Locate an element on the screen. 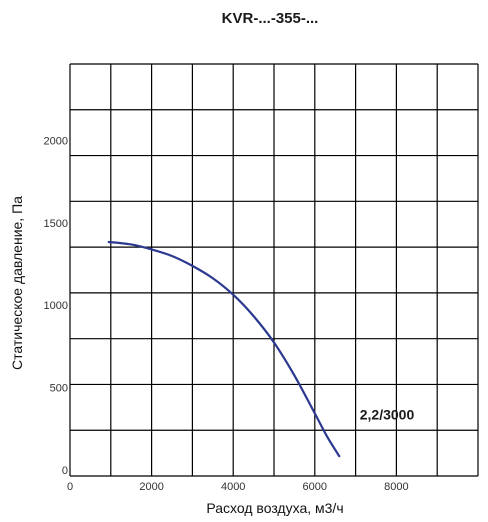  x-tick-label: 0 is located at coordinates (70, 487).